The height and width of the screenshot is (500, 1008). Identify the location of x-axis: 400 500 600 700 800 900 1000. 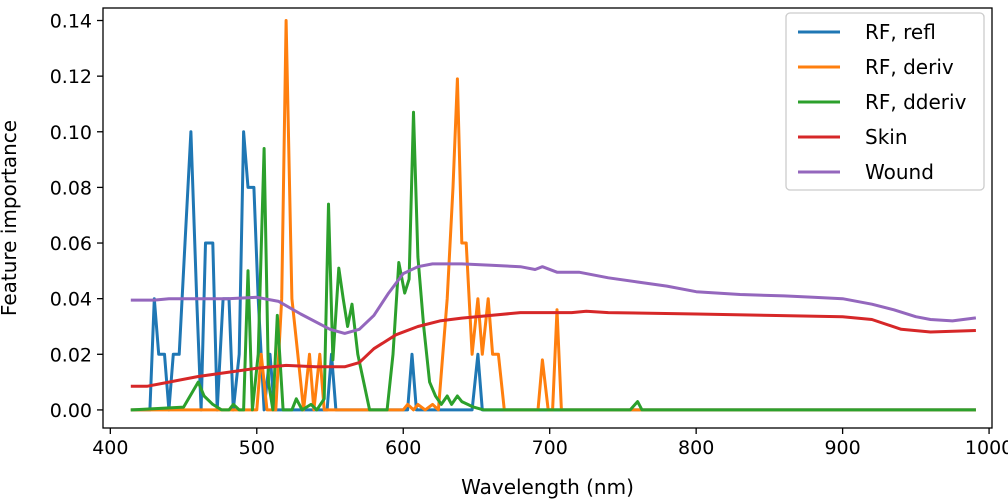
(550, 443).